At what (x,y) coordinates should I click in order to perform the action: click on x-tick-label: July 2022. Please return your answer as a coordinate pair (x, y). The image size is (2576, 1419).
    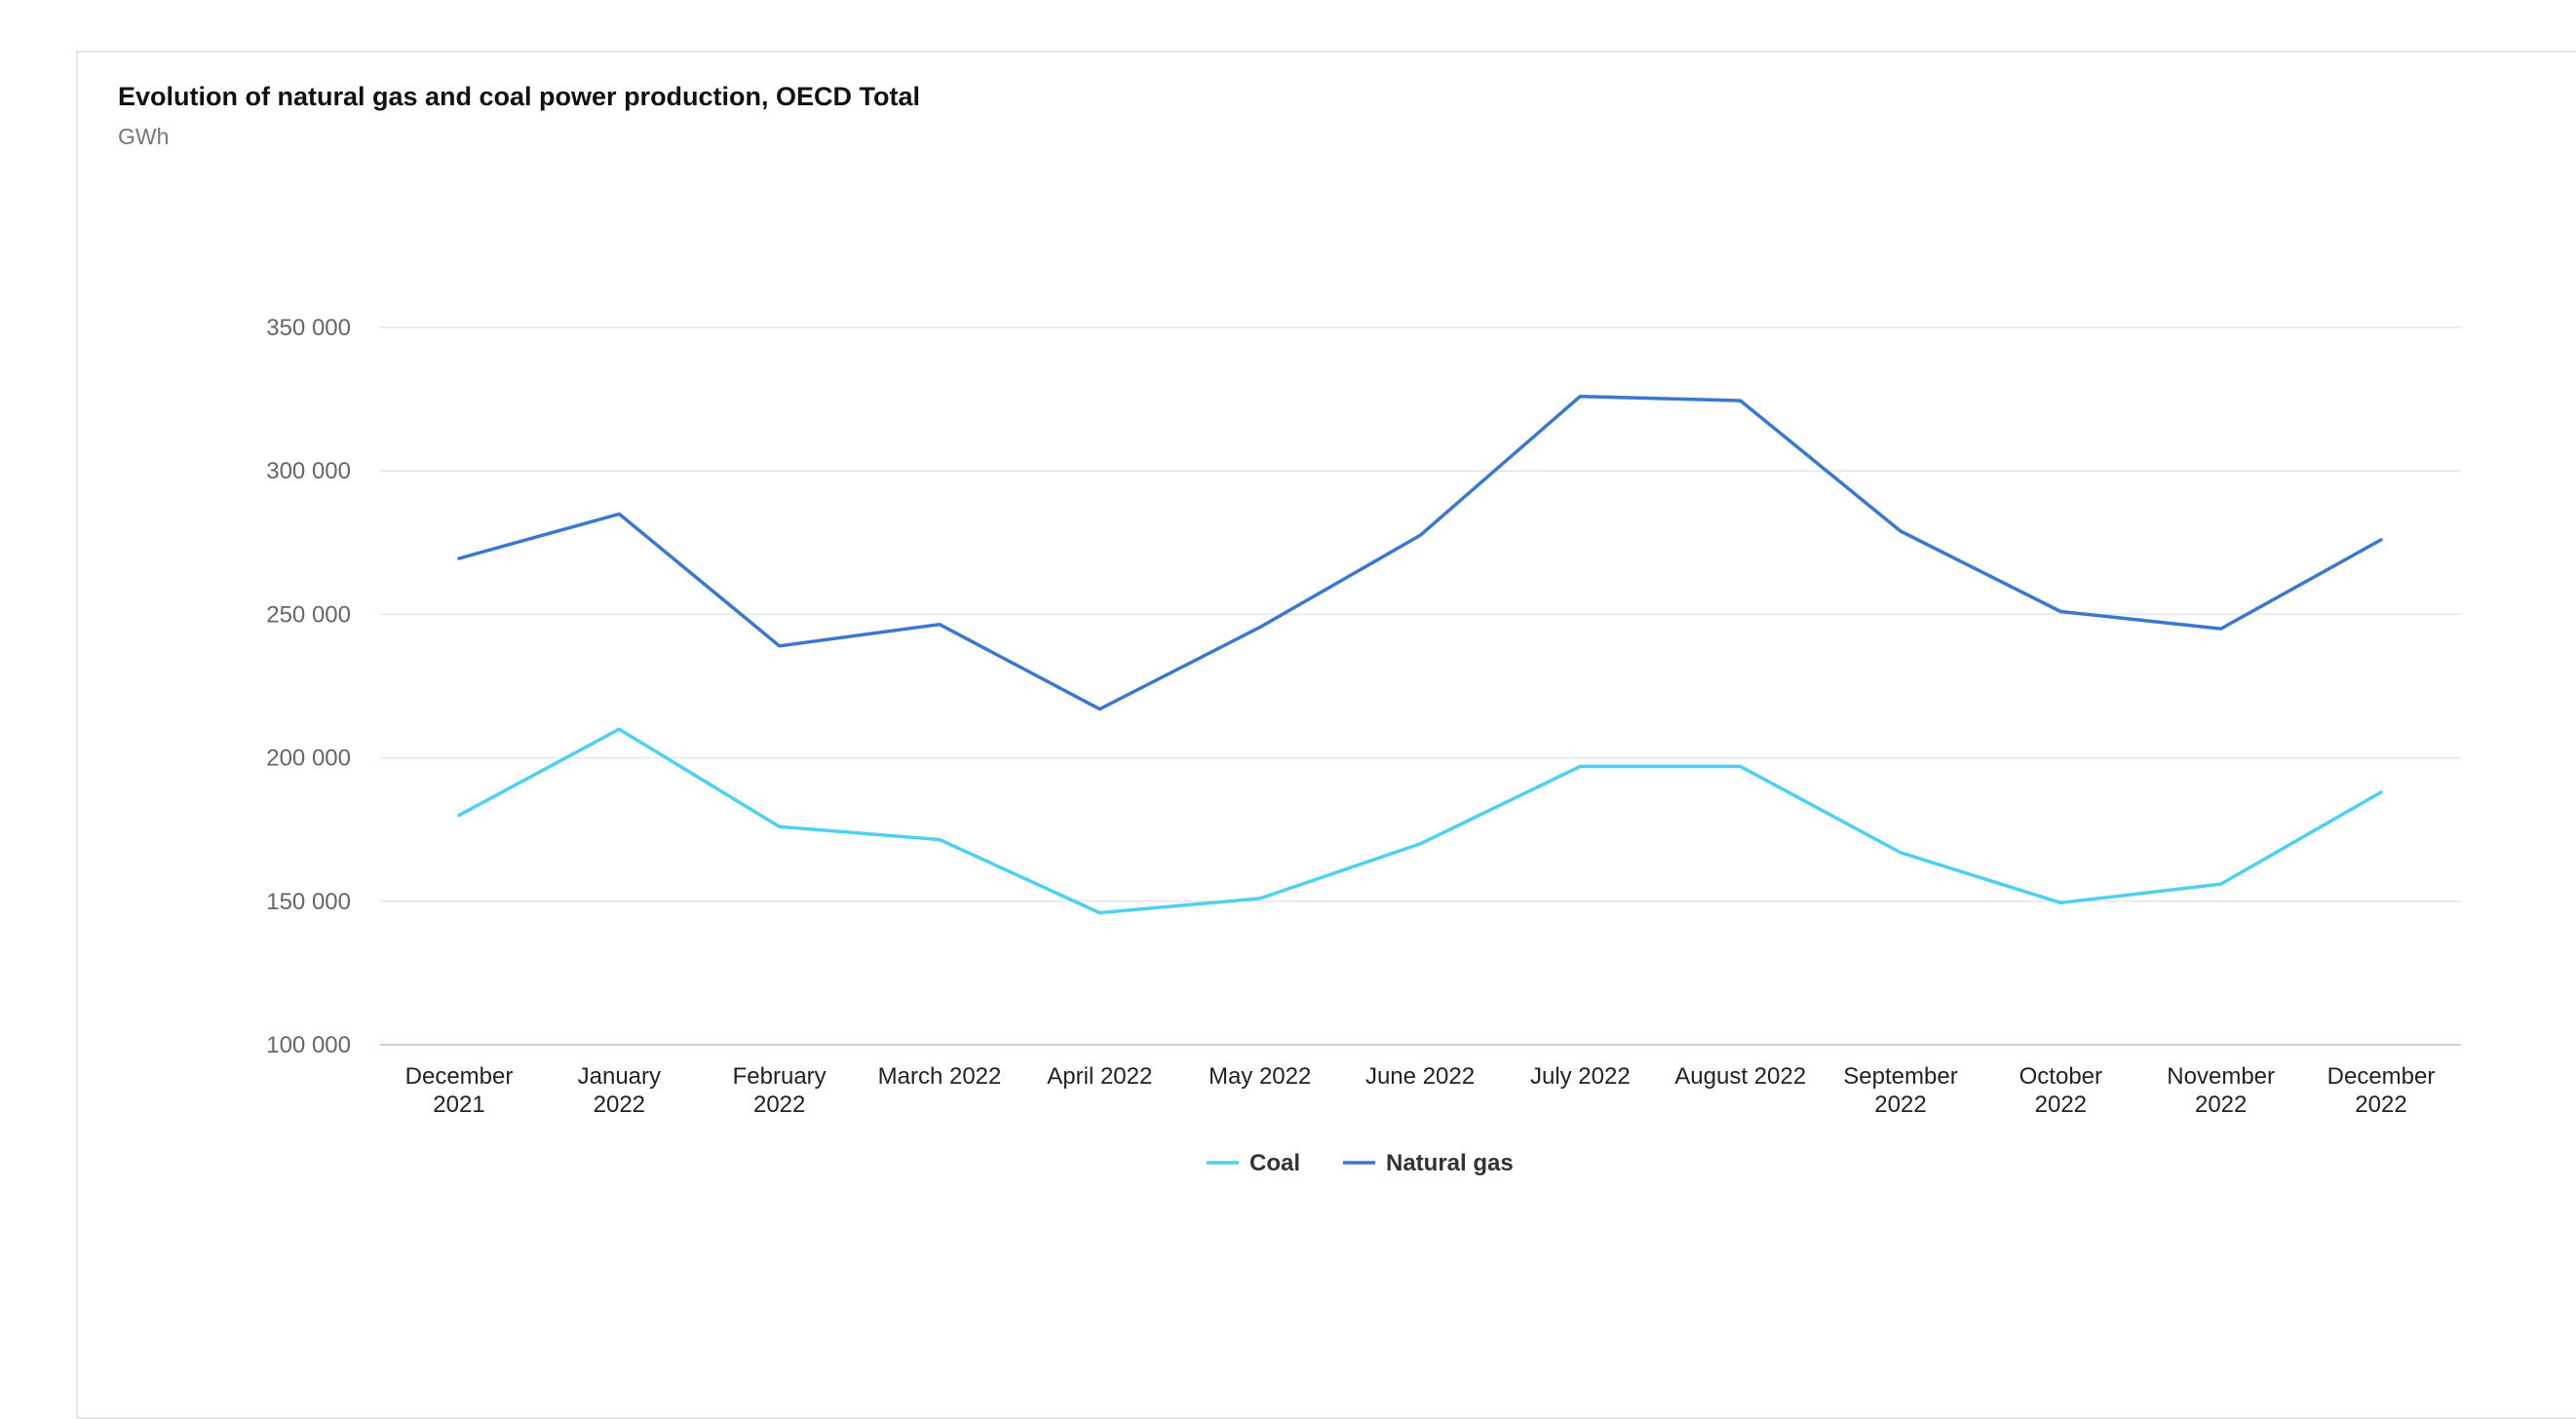
    Looking at the image, I should click on (1580, 1076).